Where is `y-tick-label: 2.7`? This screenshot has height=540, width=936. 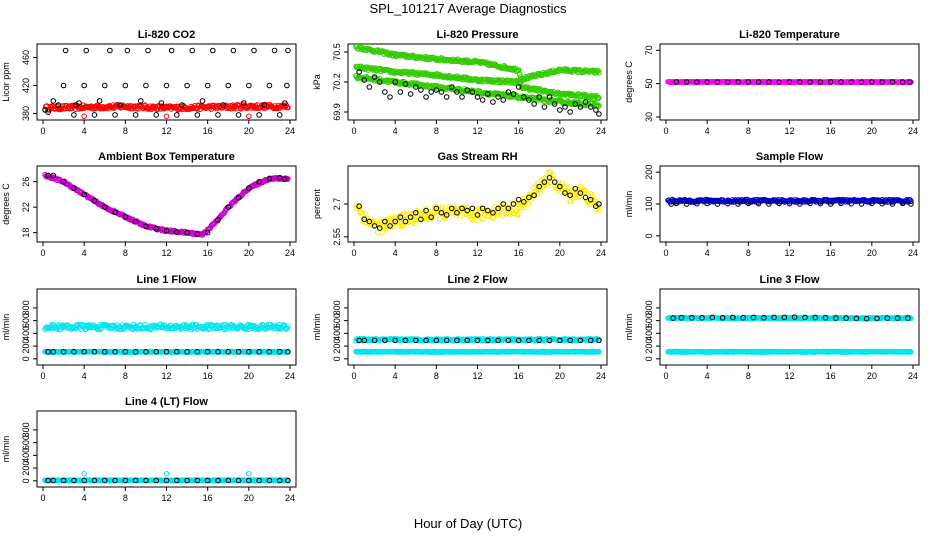
y-tick-label: 2.7 is located at coordinates (337, 204).